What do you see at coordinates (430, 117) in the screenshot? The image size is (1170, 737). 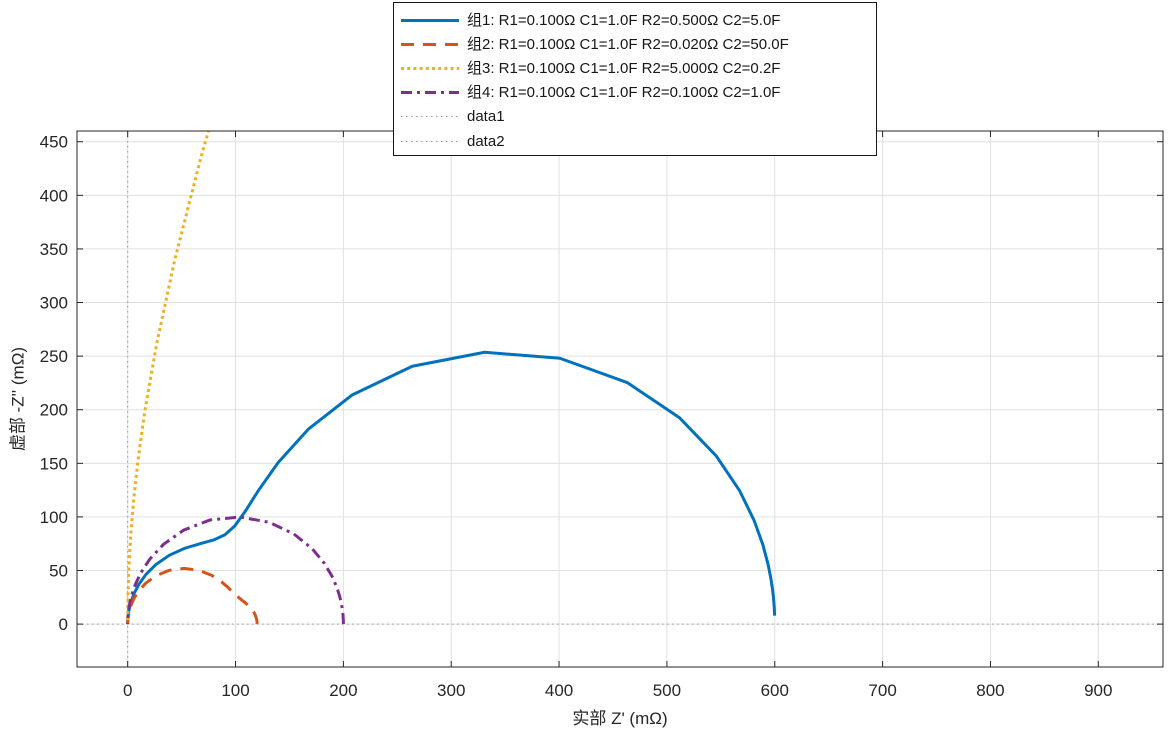 I see `legend-line-sample-data1` at bounding box center [430, 117].